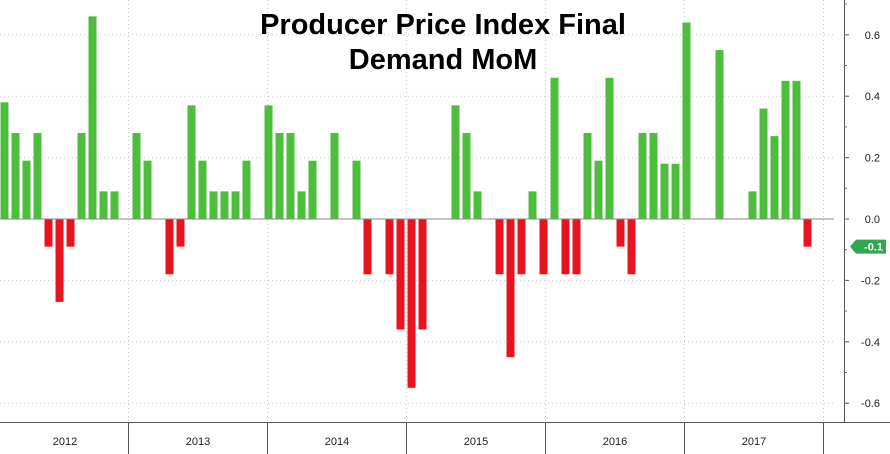  Describe the element at coordinates (443, 60) in the screenshot. I see `chart-title-line-2: Demand MoM` at that location.